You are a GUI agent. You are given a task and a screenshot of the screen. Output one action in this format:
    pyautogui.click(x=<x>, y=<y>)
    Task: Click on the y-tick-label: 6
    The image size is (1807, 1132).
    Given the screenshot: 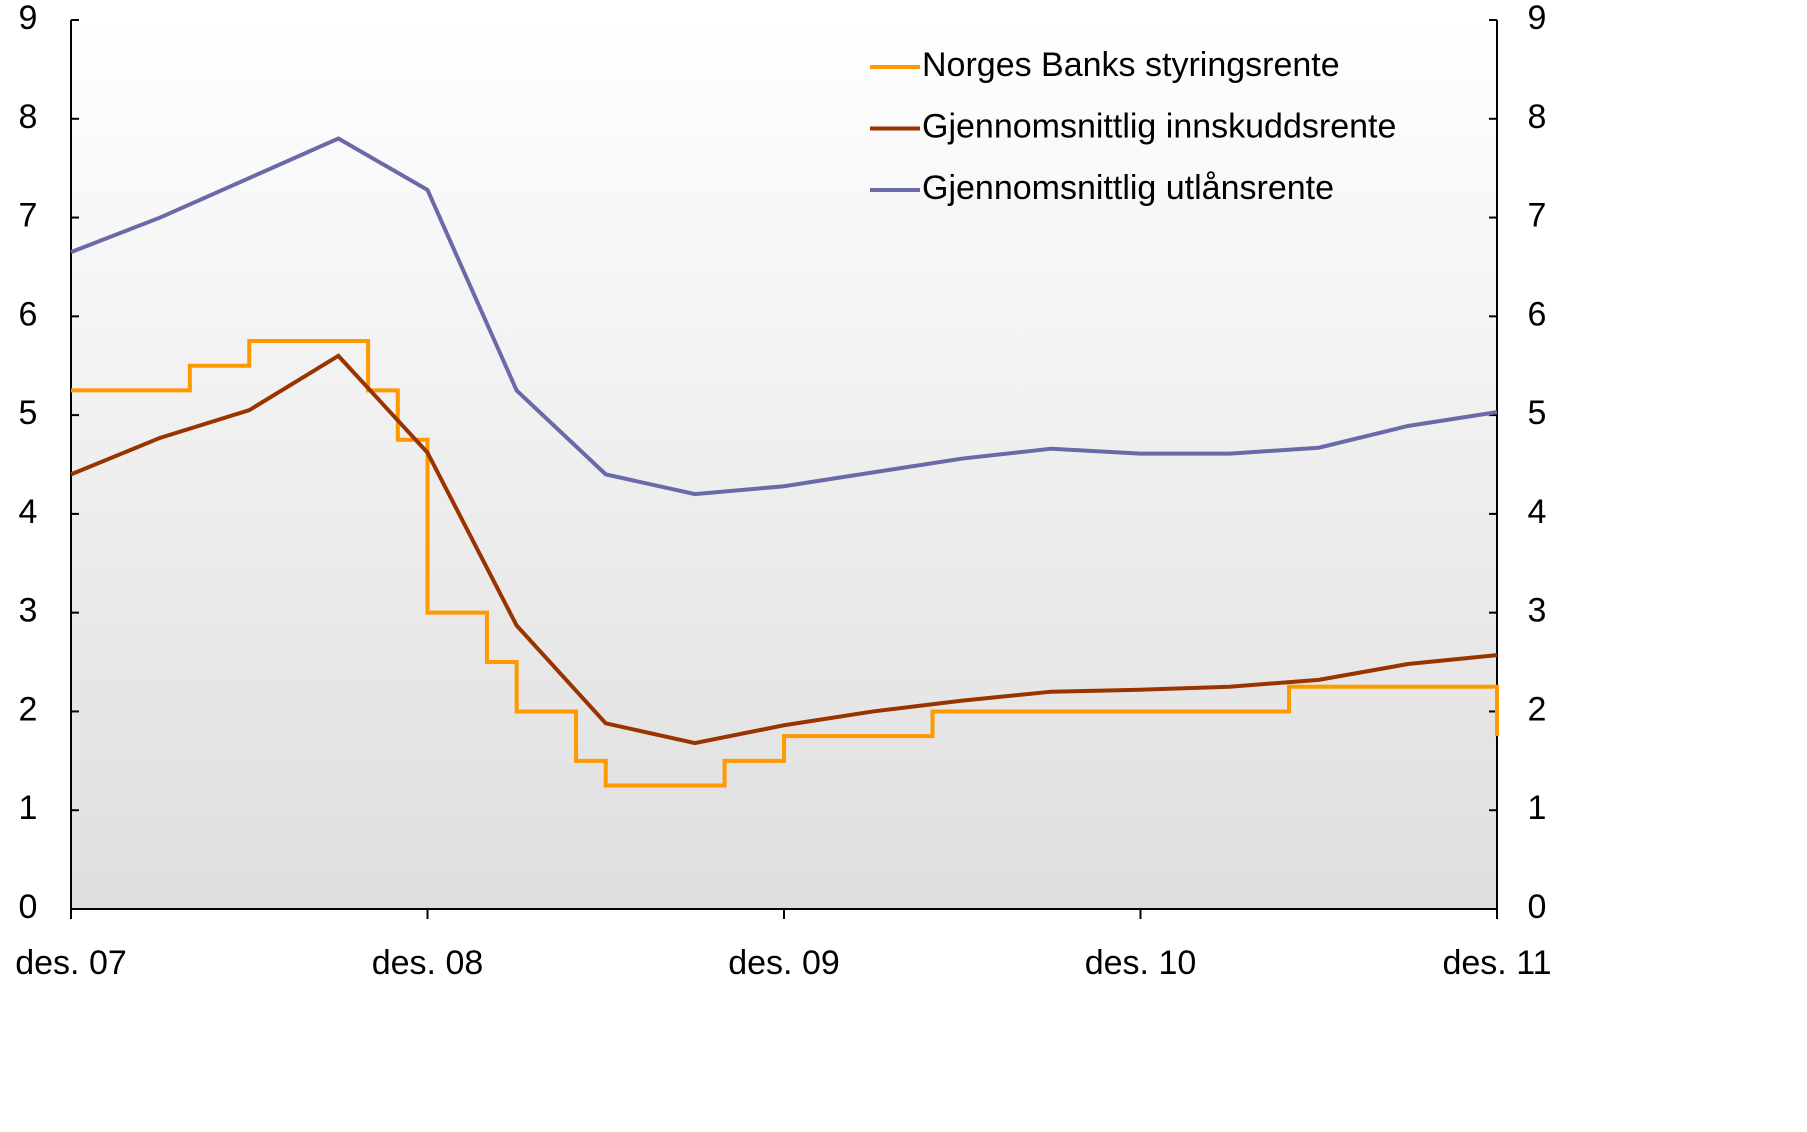 What is the action you would take?
    pyautogui.click(x=28, y=314)
    